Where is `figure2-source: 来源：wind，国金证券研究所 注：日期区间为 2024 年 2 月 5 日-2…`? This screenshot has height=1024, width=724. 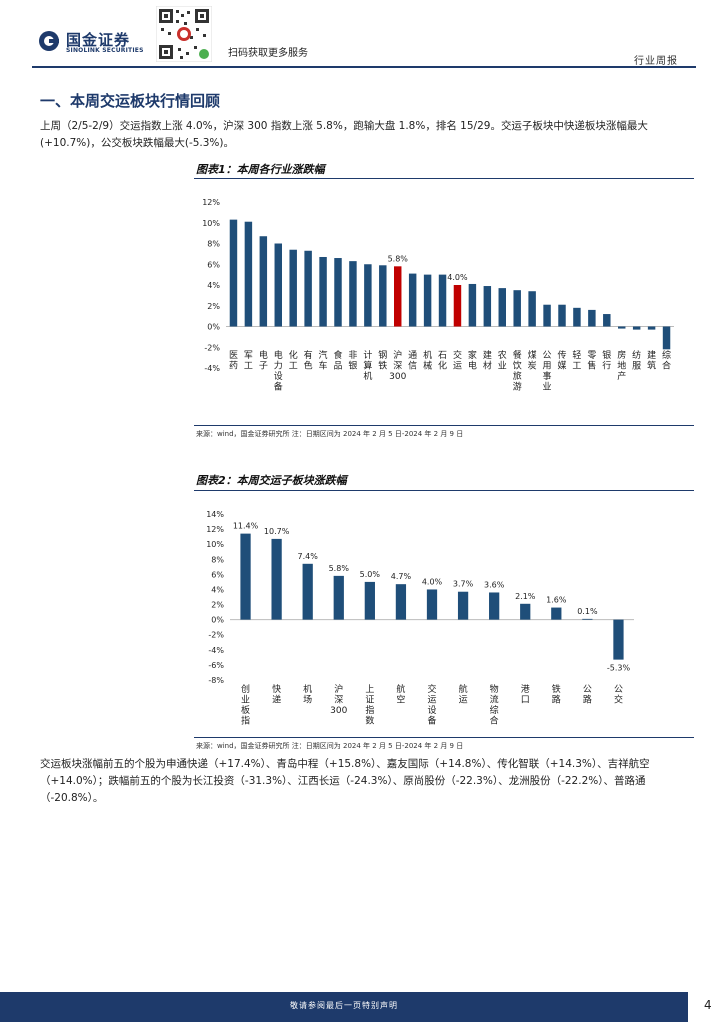 figure2-source: 来源：wind，国金证券研究所 注：日期区间为 2024 年 2 月 5 日-2… is located at coordinates (330, 746).